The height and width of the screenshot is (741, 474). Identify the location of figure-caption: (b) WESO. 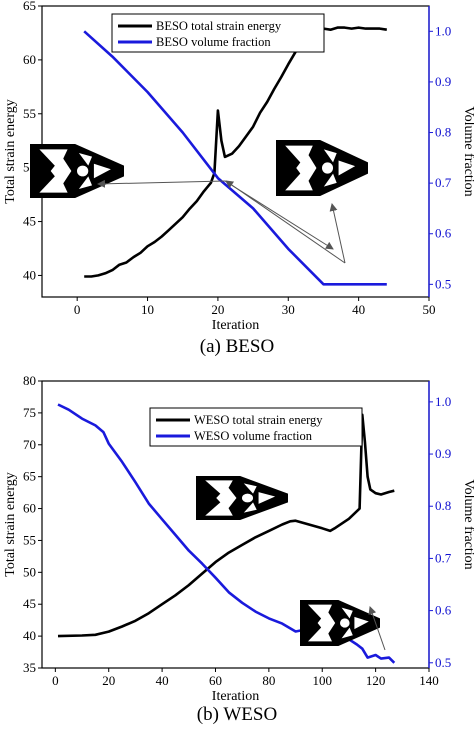
(237, 714).